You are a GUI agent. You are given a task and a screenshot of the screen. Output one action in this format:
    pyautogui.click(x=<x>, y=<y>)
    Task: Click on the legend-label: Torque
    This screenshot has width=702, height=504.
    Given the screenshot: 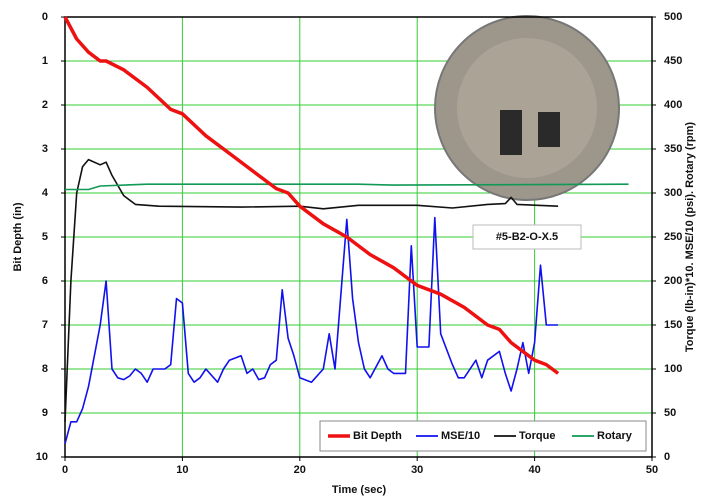 What is the action you would take?
    pyautogui.click(x=537, y=436)
    